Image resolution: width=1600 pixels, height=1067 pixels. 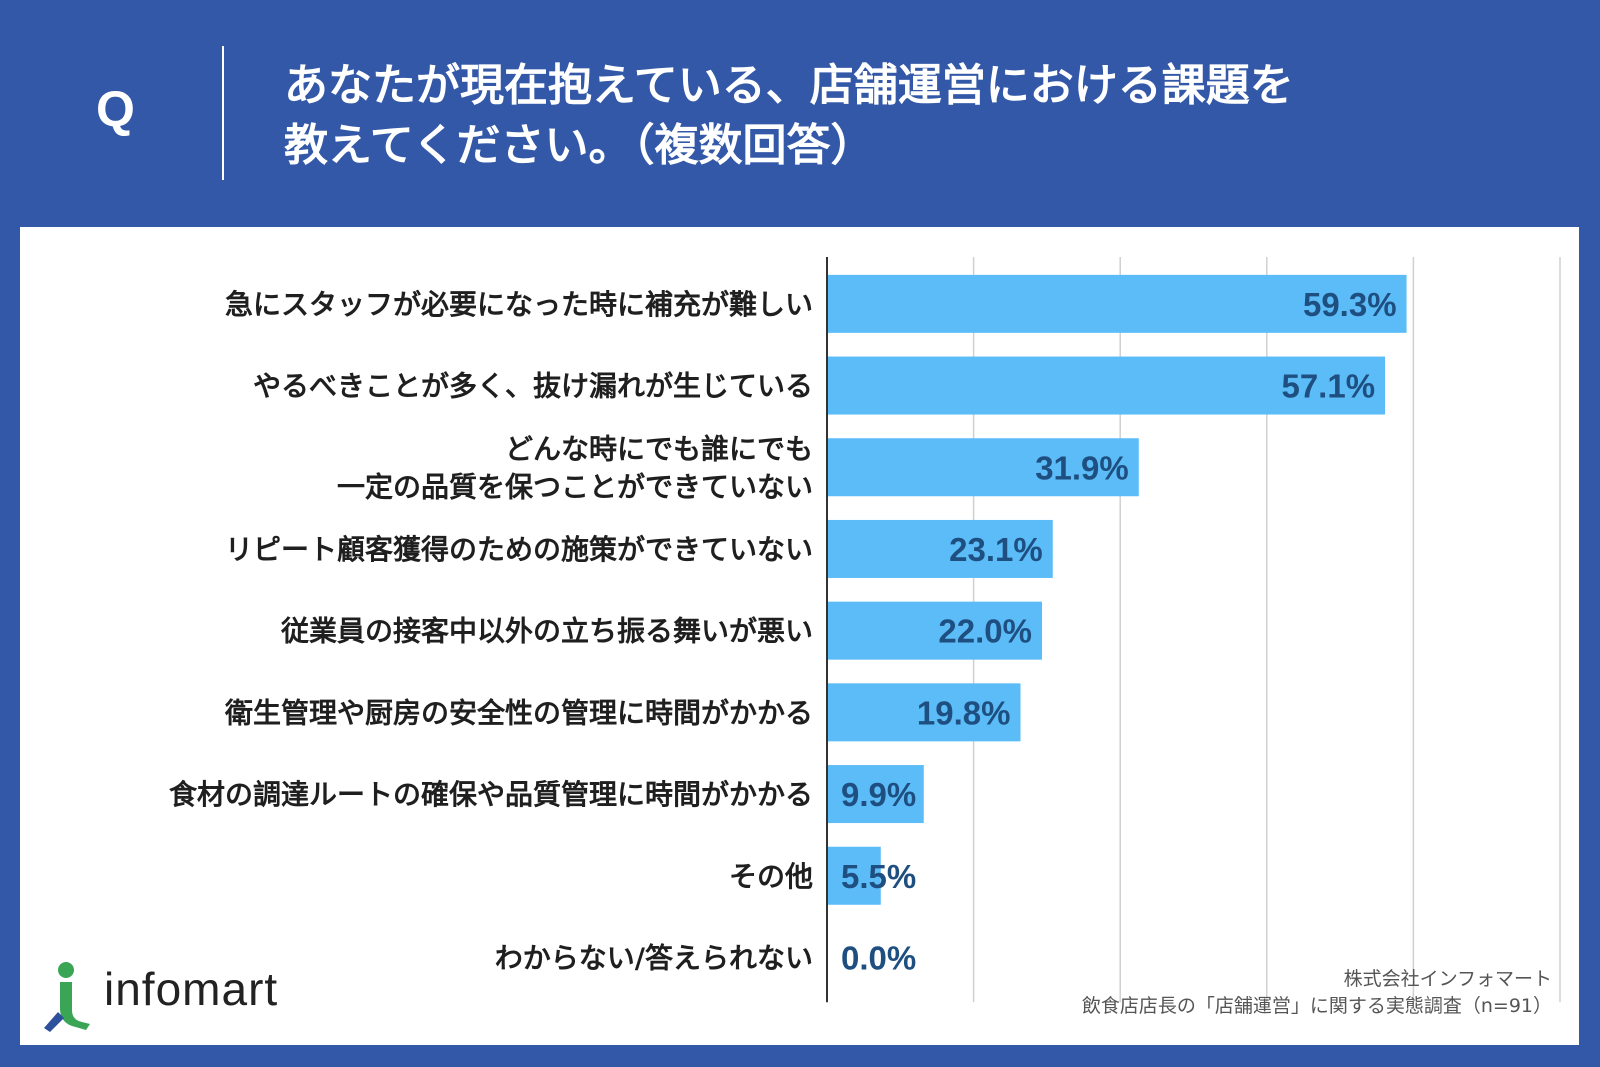 What do you see at coordinates (1316, 1006) in the screenshot?
I see `source-survey: 飲食店店長の「店舗運営」に関する実態調査（n=91）` at bounding box center [1316, 1006].